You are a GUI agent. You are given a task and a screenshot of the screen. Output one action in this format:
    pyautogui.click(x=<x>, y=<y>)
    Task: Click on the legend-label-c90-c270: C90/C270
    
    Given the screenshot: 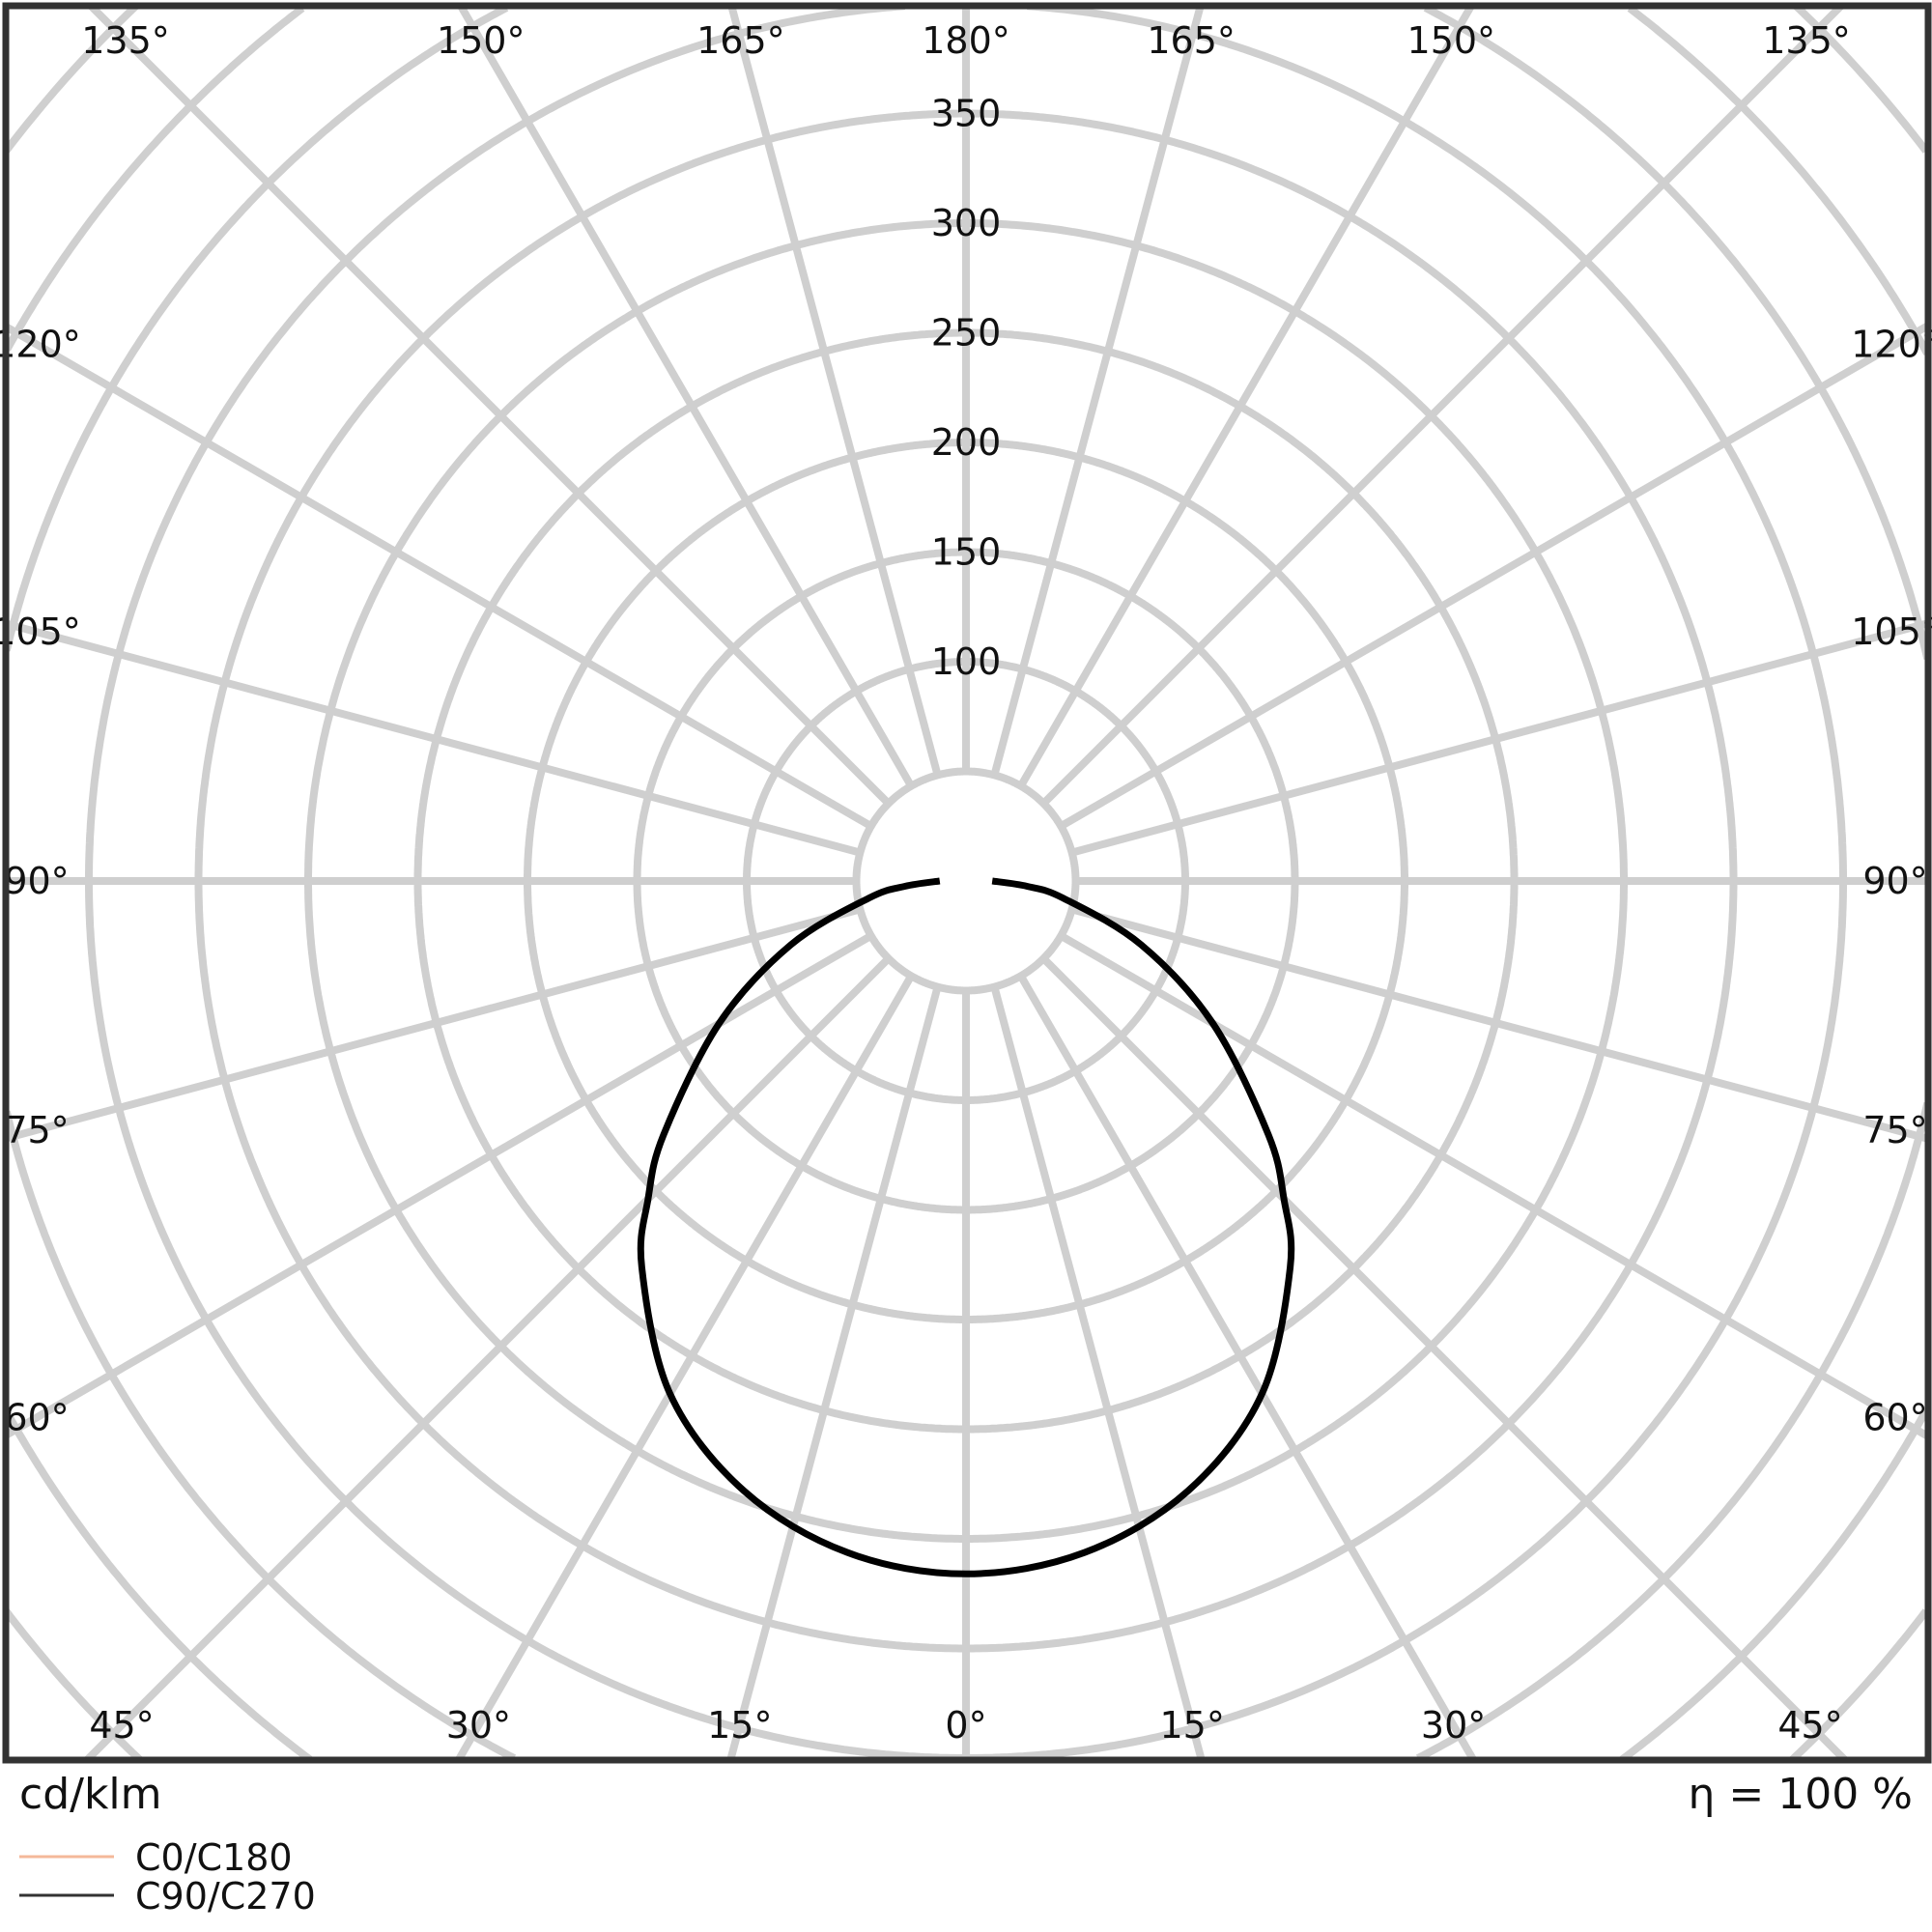 What is the action you would take?
    pyautogui.click(x=225, y=1896)
    